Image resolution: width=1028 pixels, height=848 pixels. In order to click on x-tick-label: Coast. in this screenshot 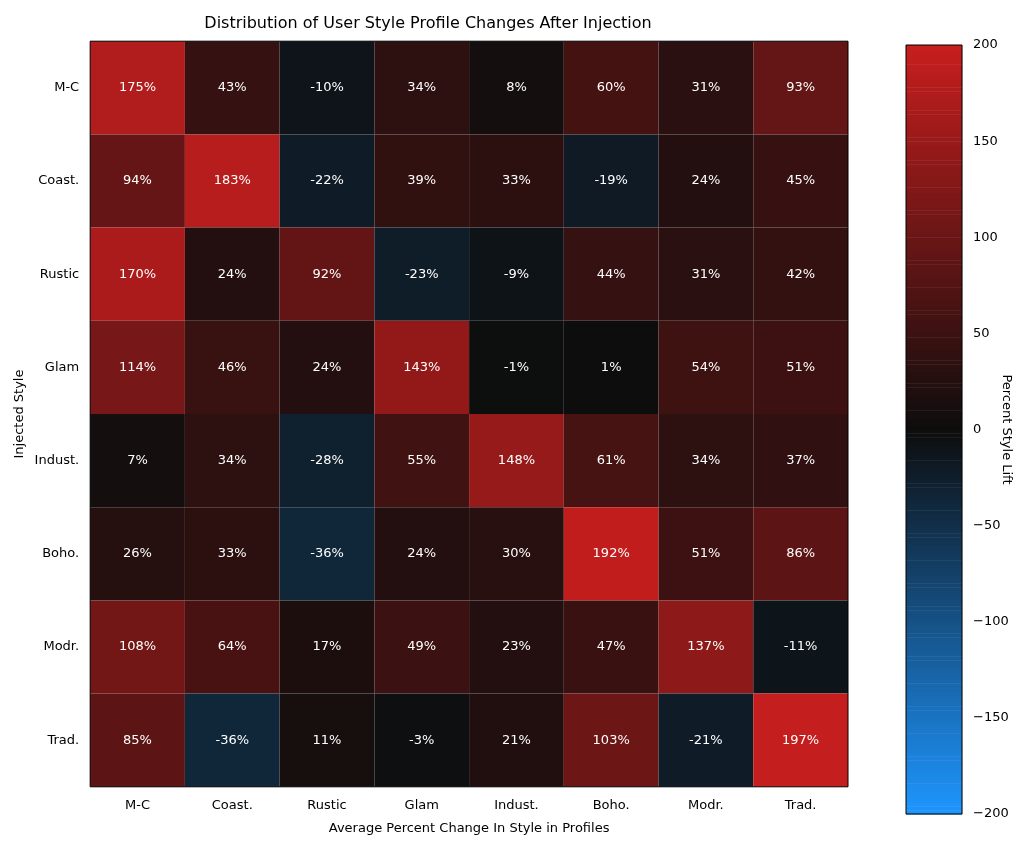, I will do `click(232, 804)`.